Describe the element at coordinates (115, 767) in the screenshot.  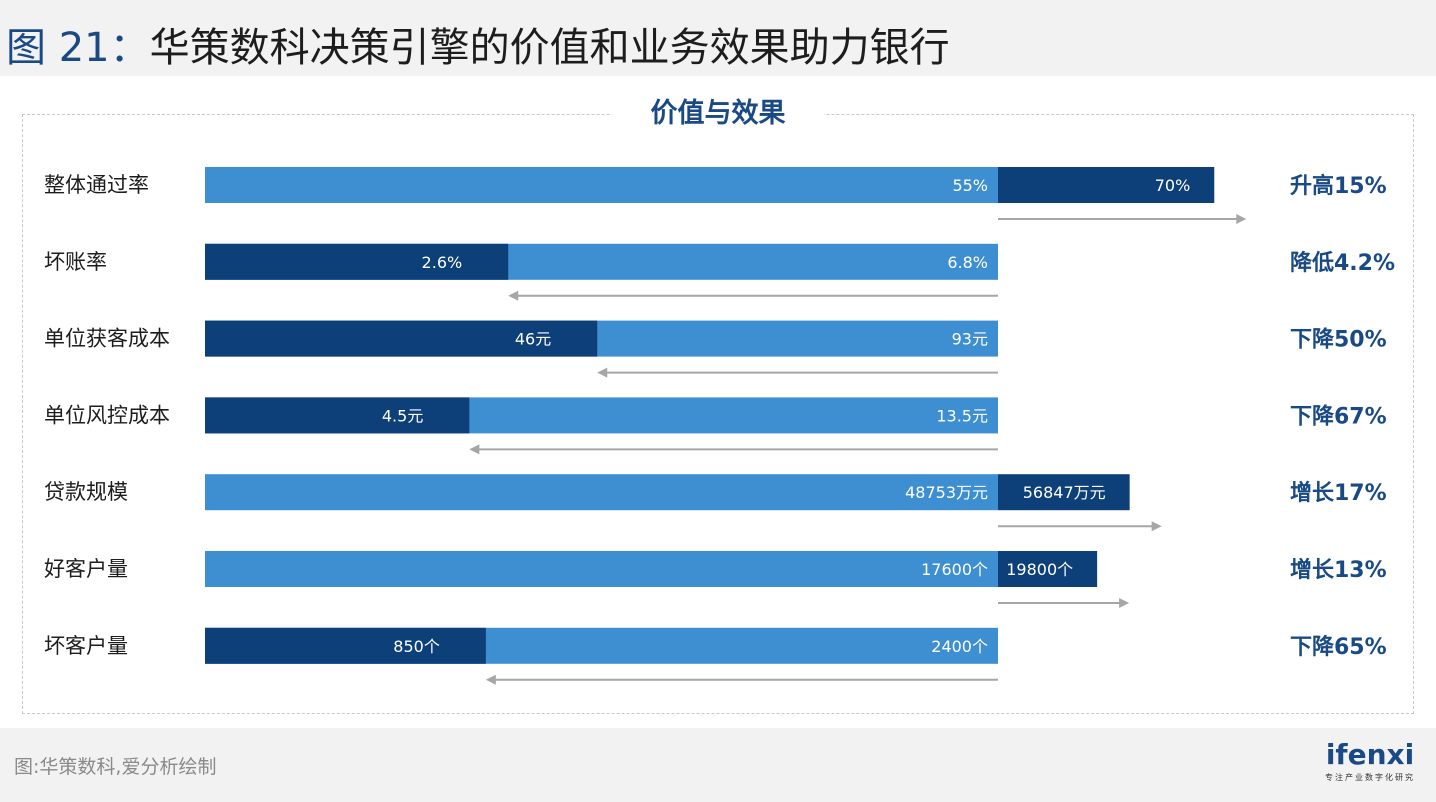
I see `source-note: 图:华策数科,爱分析绘制` at that location.